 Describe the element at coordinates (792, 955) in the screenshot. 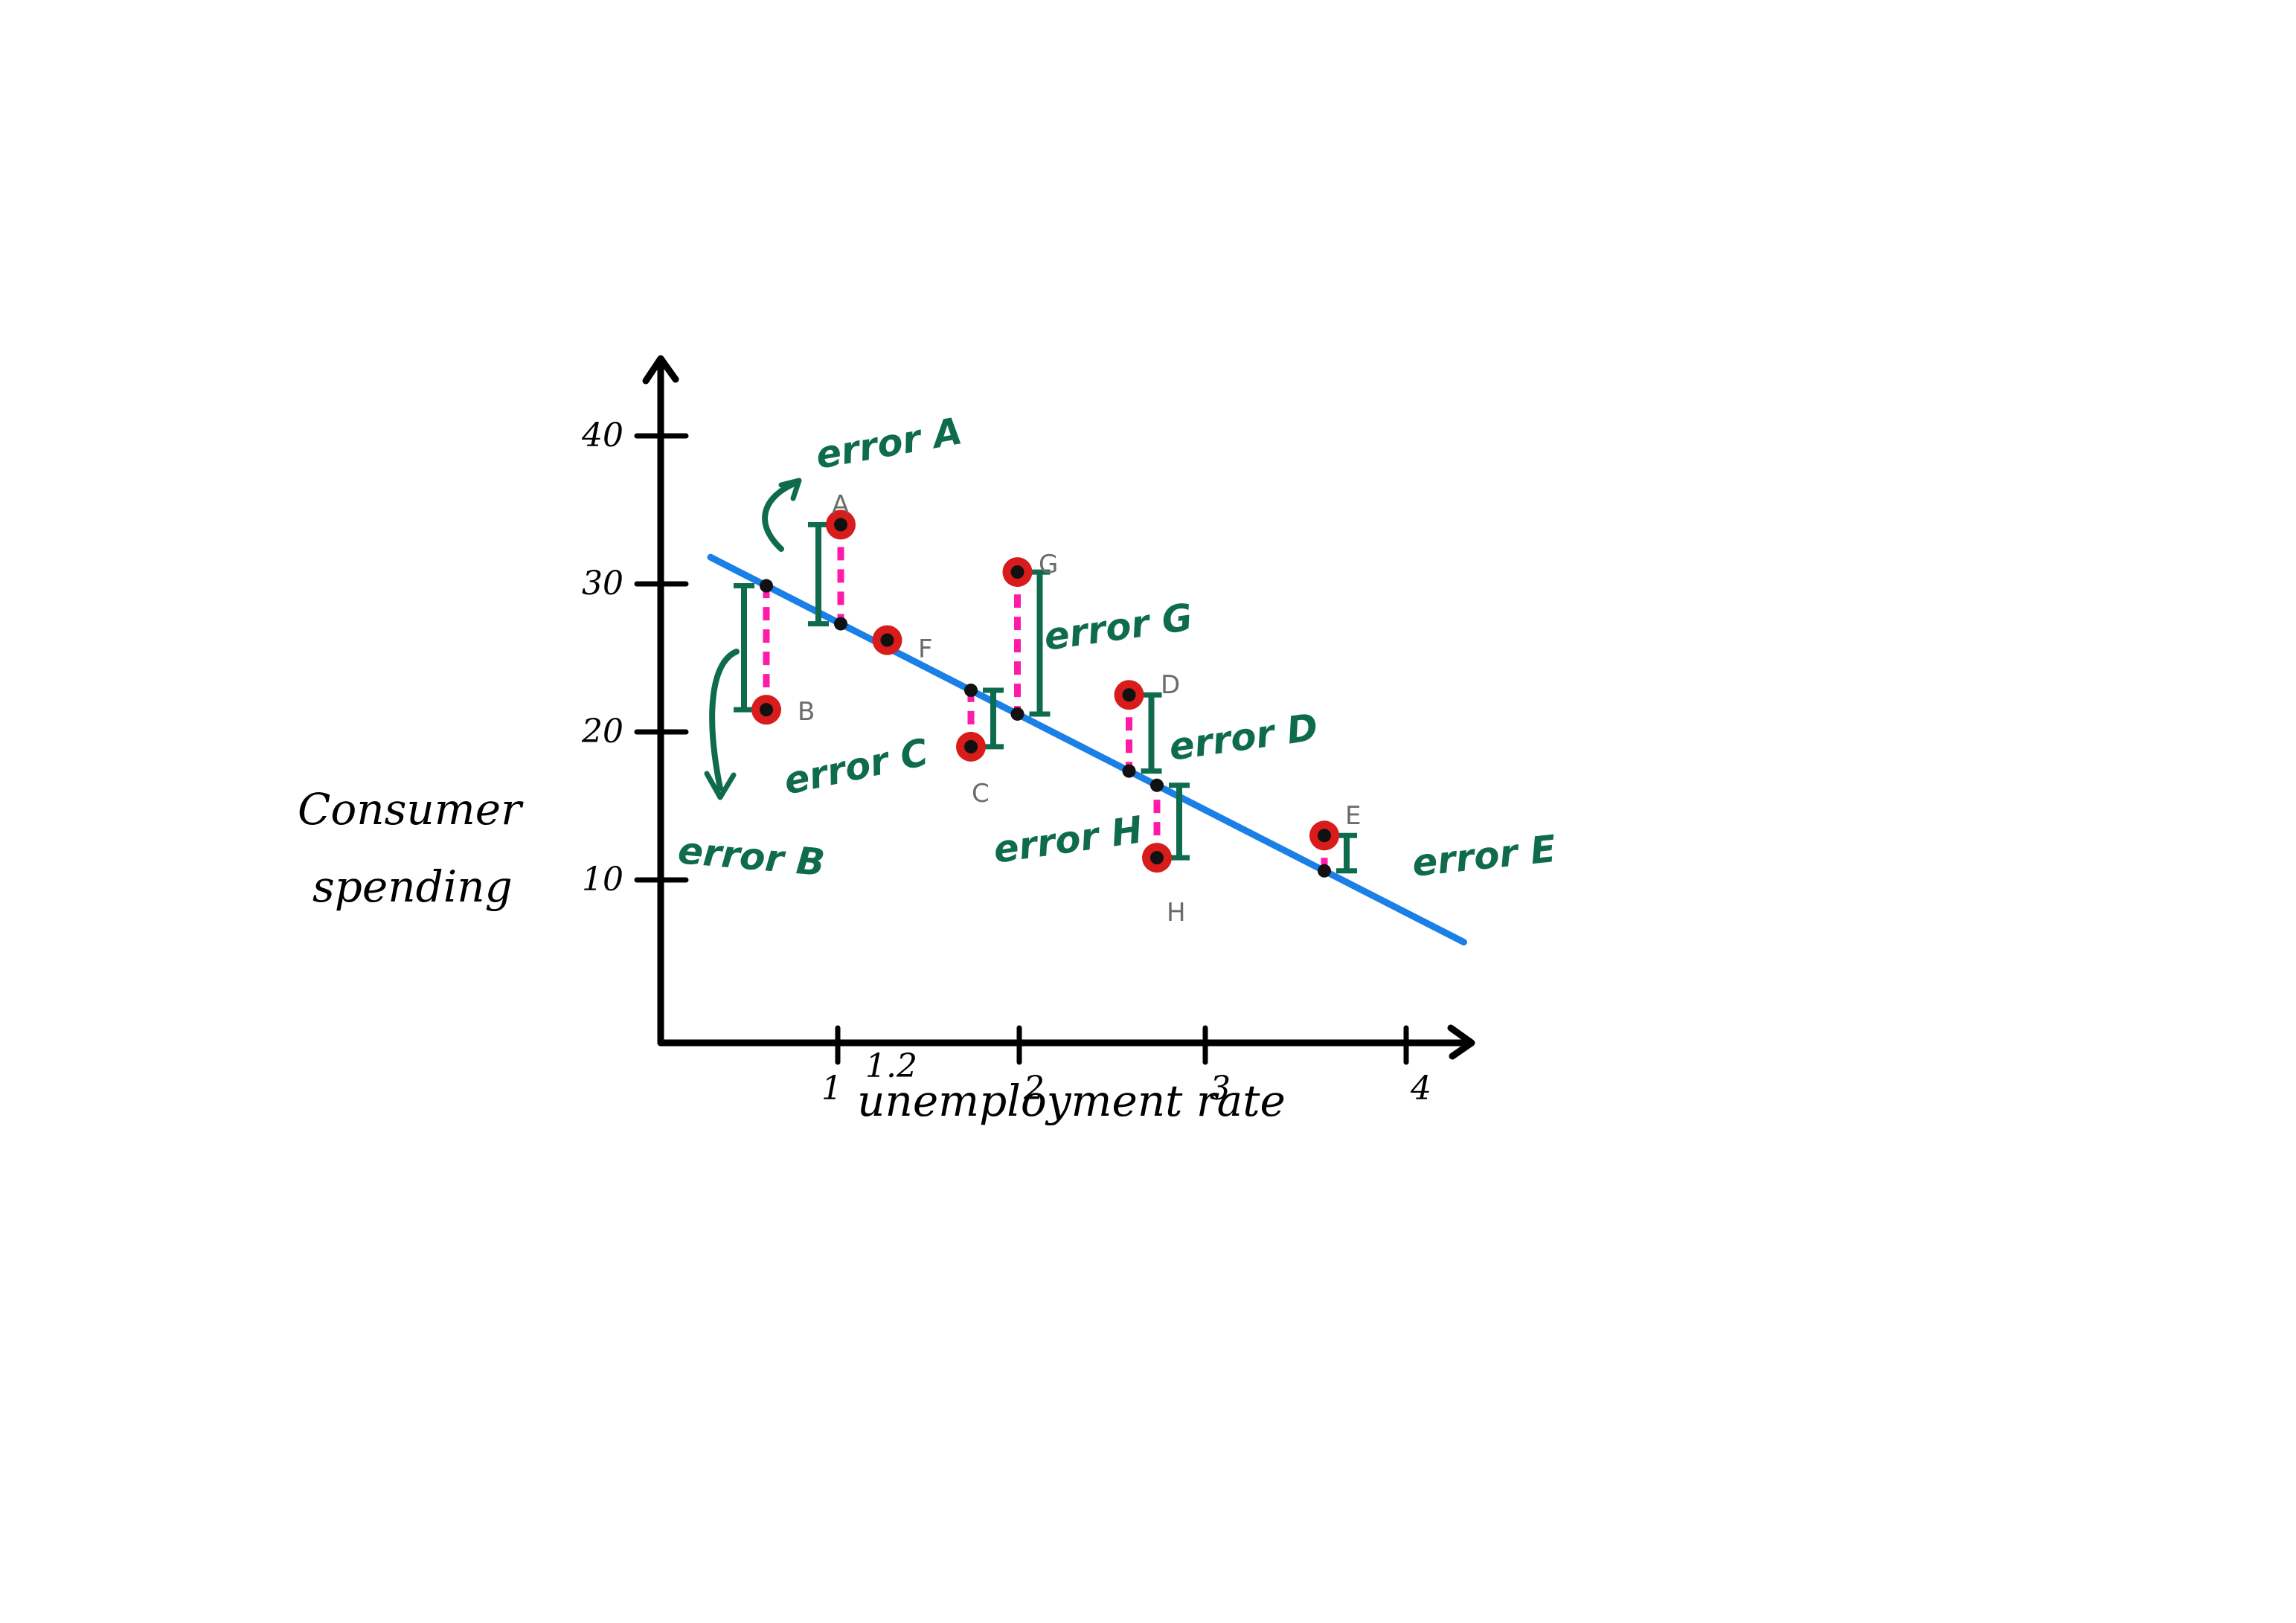

I see `axis-labels: unemployment rate Consumer spending` at that location.